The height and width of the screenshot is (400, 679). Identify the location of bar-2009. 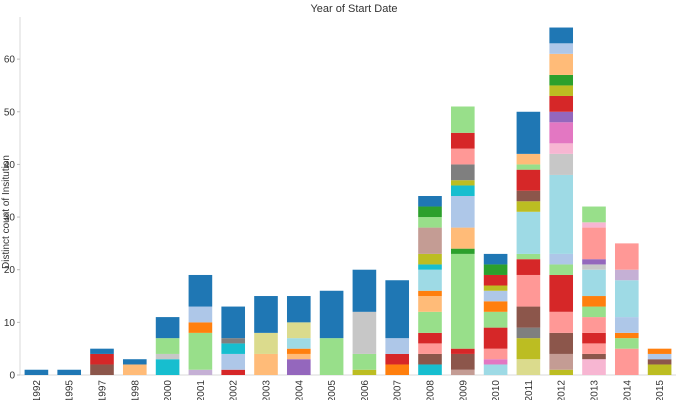
(462, 241).